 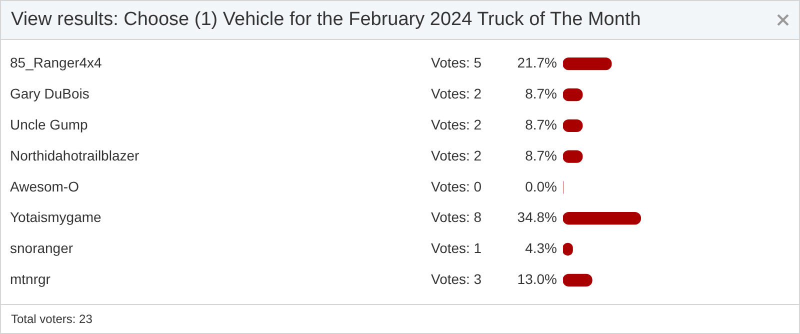 What do you see at coordinates (541, 248) in the screenshot?
I see `data-label: 4.3%` at bounding box center [541, 248].